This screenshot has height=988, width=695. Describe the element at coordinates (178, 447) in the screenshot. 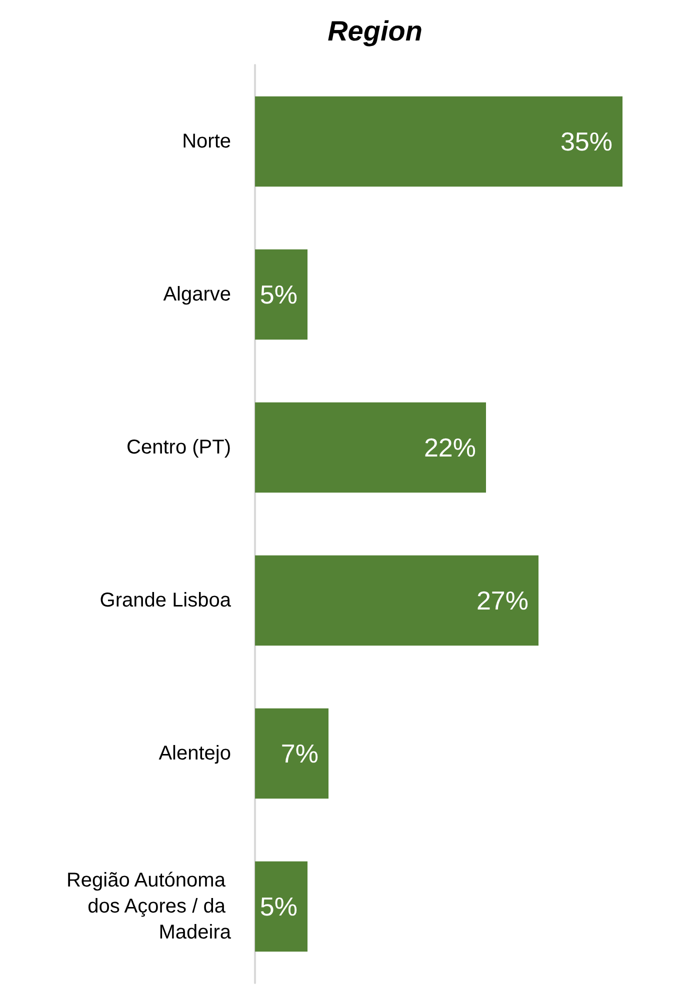

I see `y-tick-label: Centro (PT)` at that location.